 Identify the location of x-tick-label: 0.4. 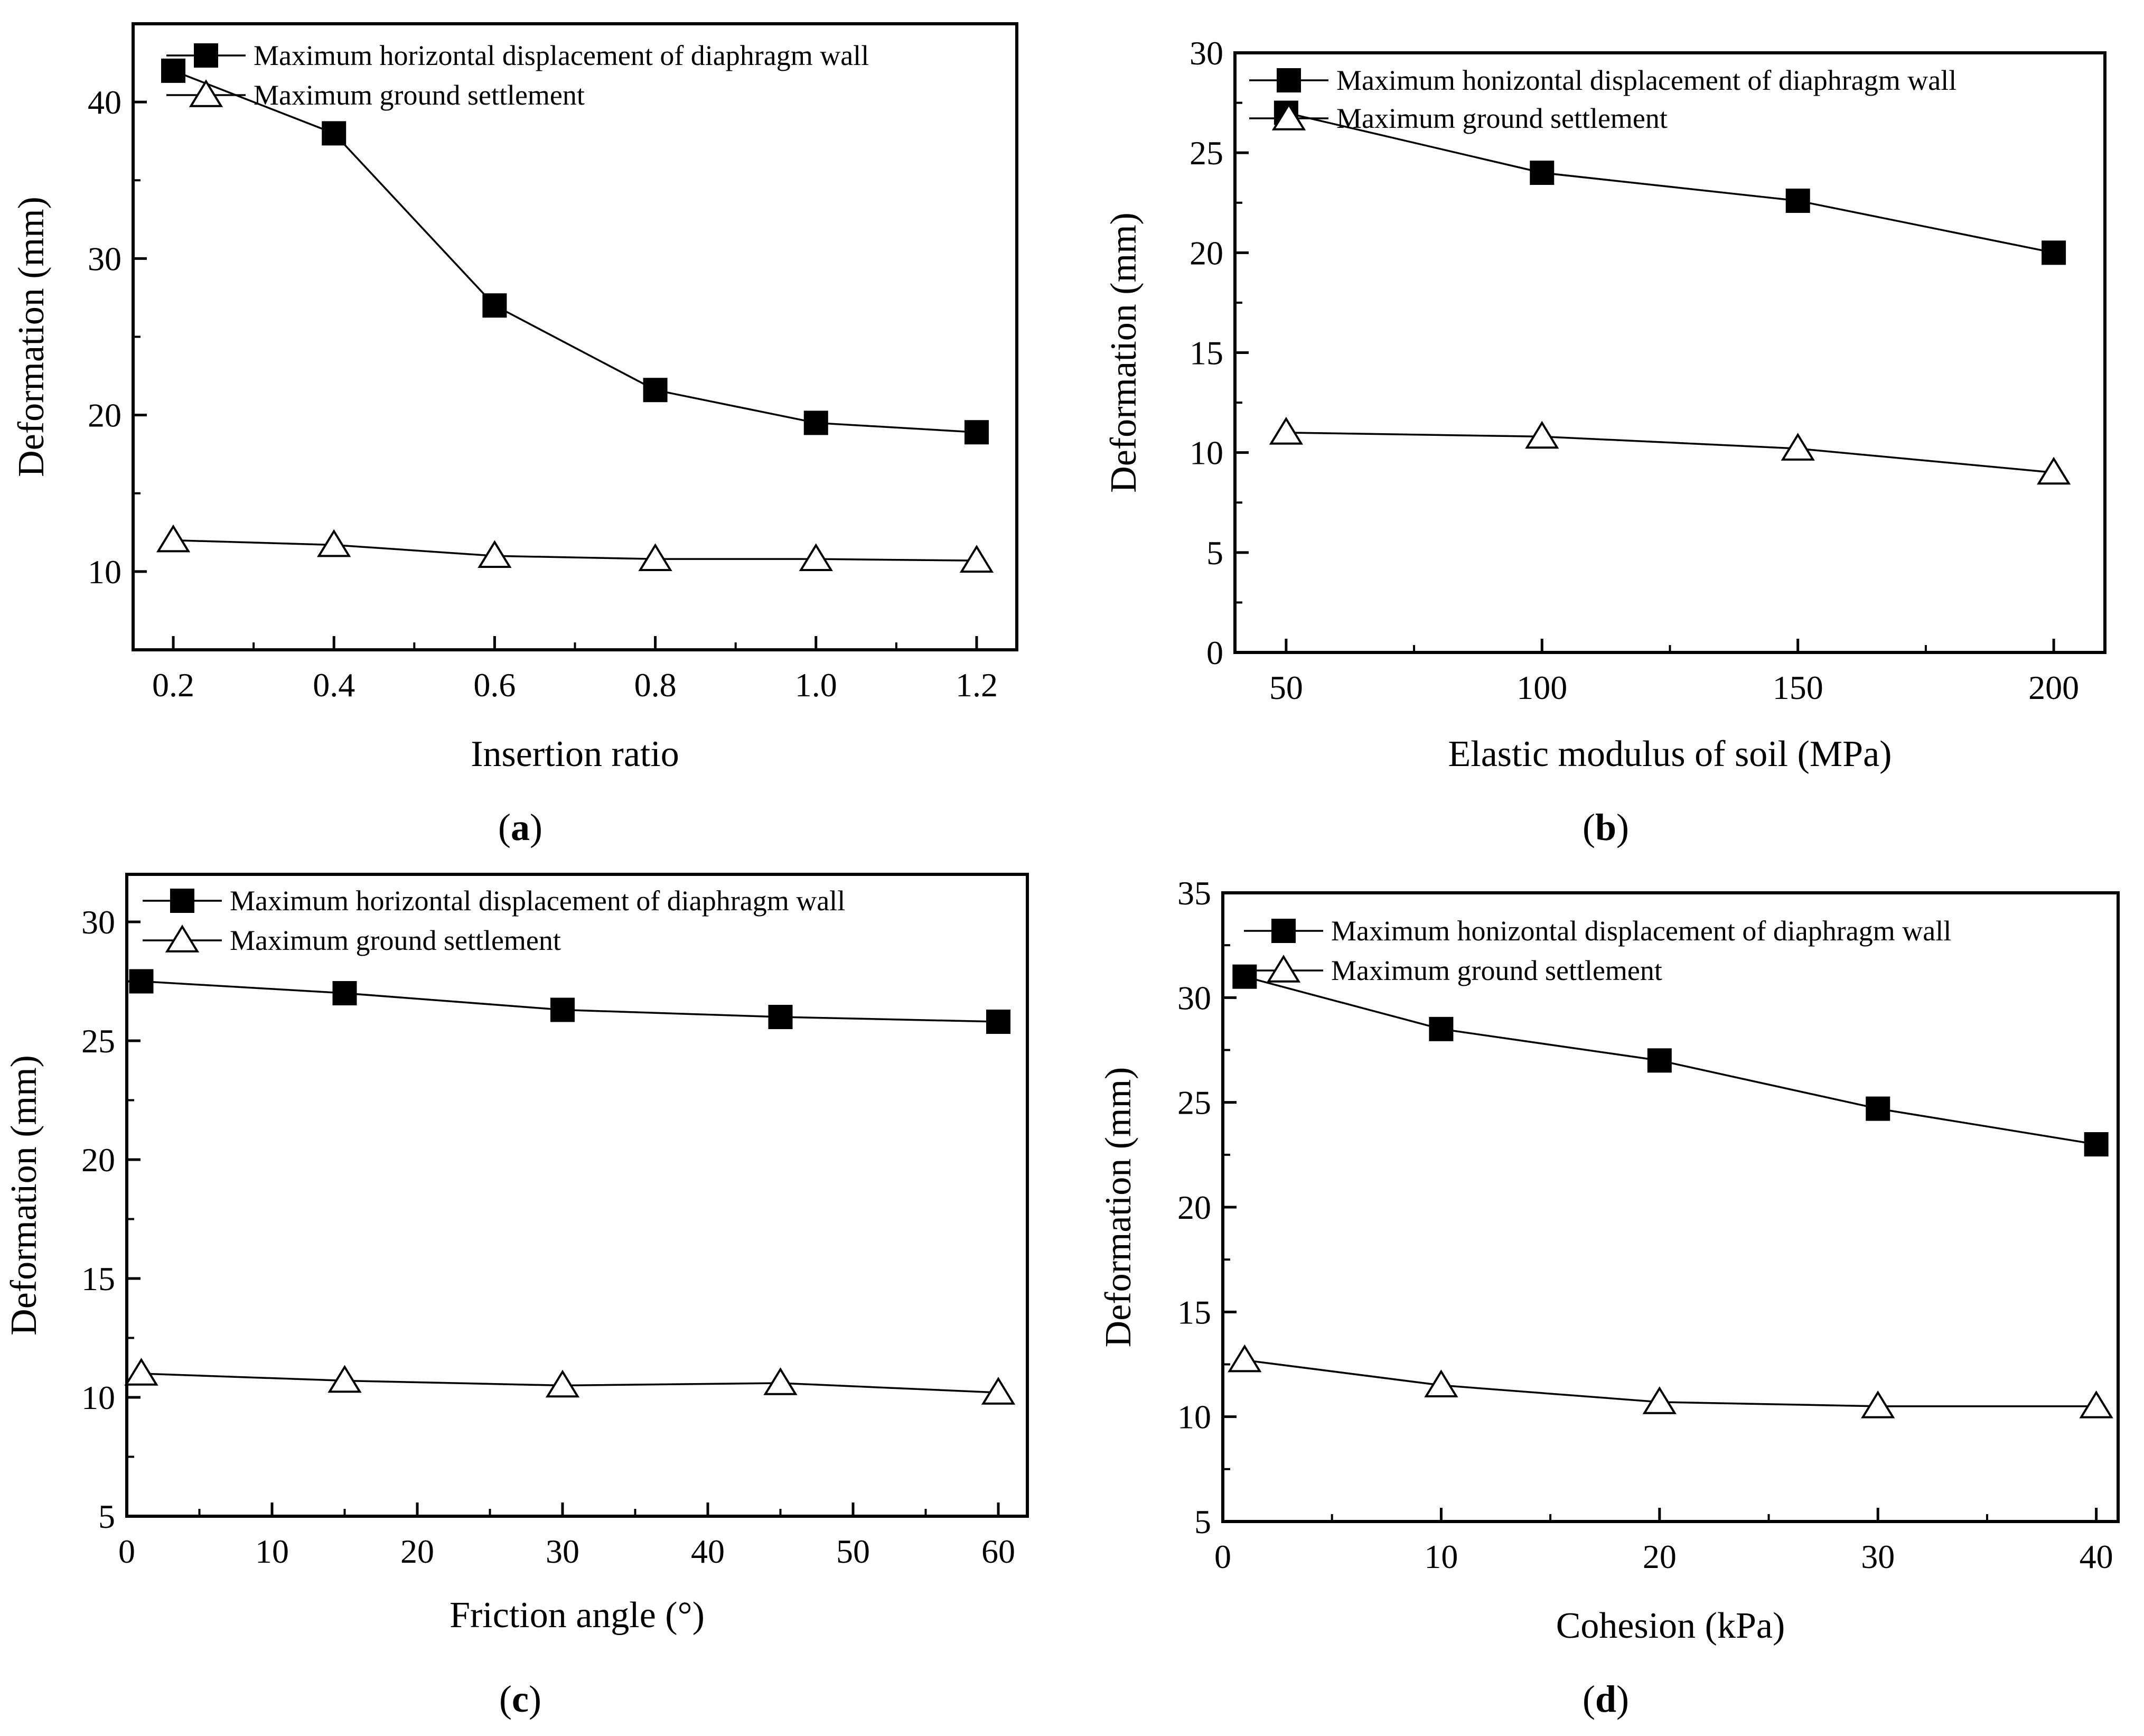
(334, 685).